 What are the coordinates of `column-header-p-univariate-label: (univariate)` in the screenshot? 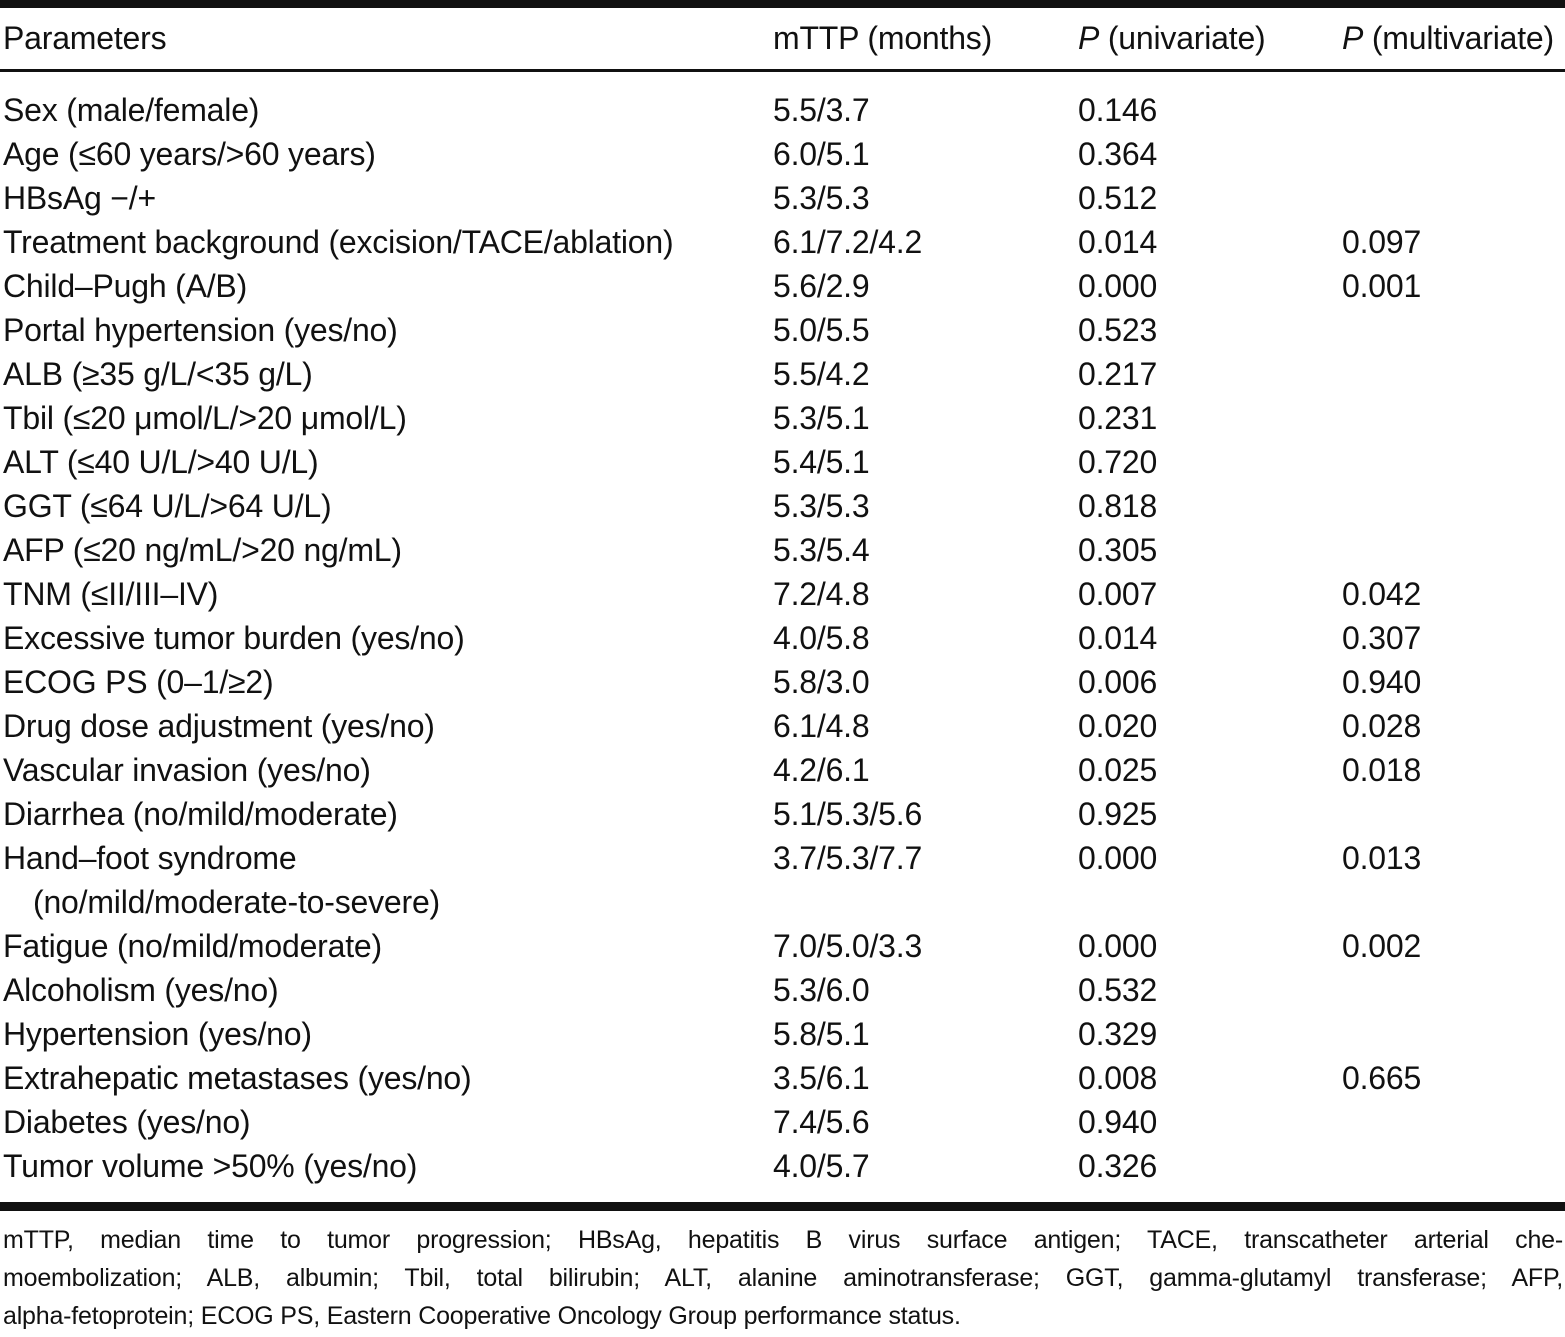 It's located at (1182, 38).